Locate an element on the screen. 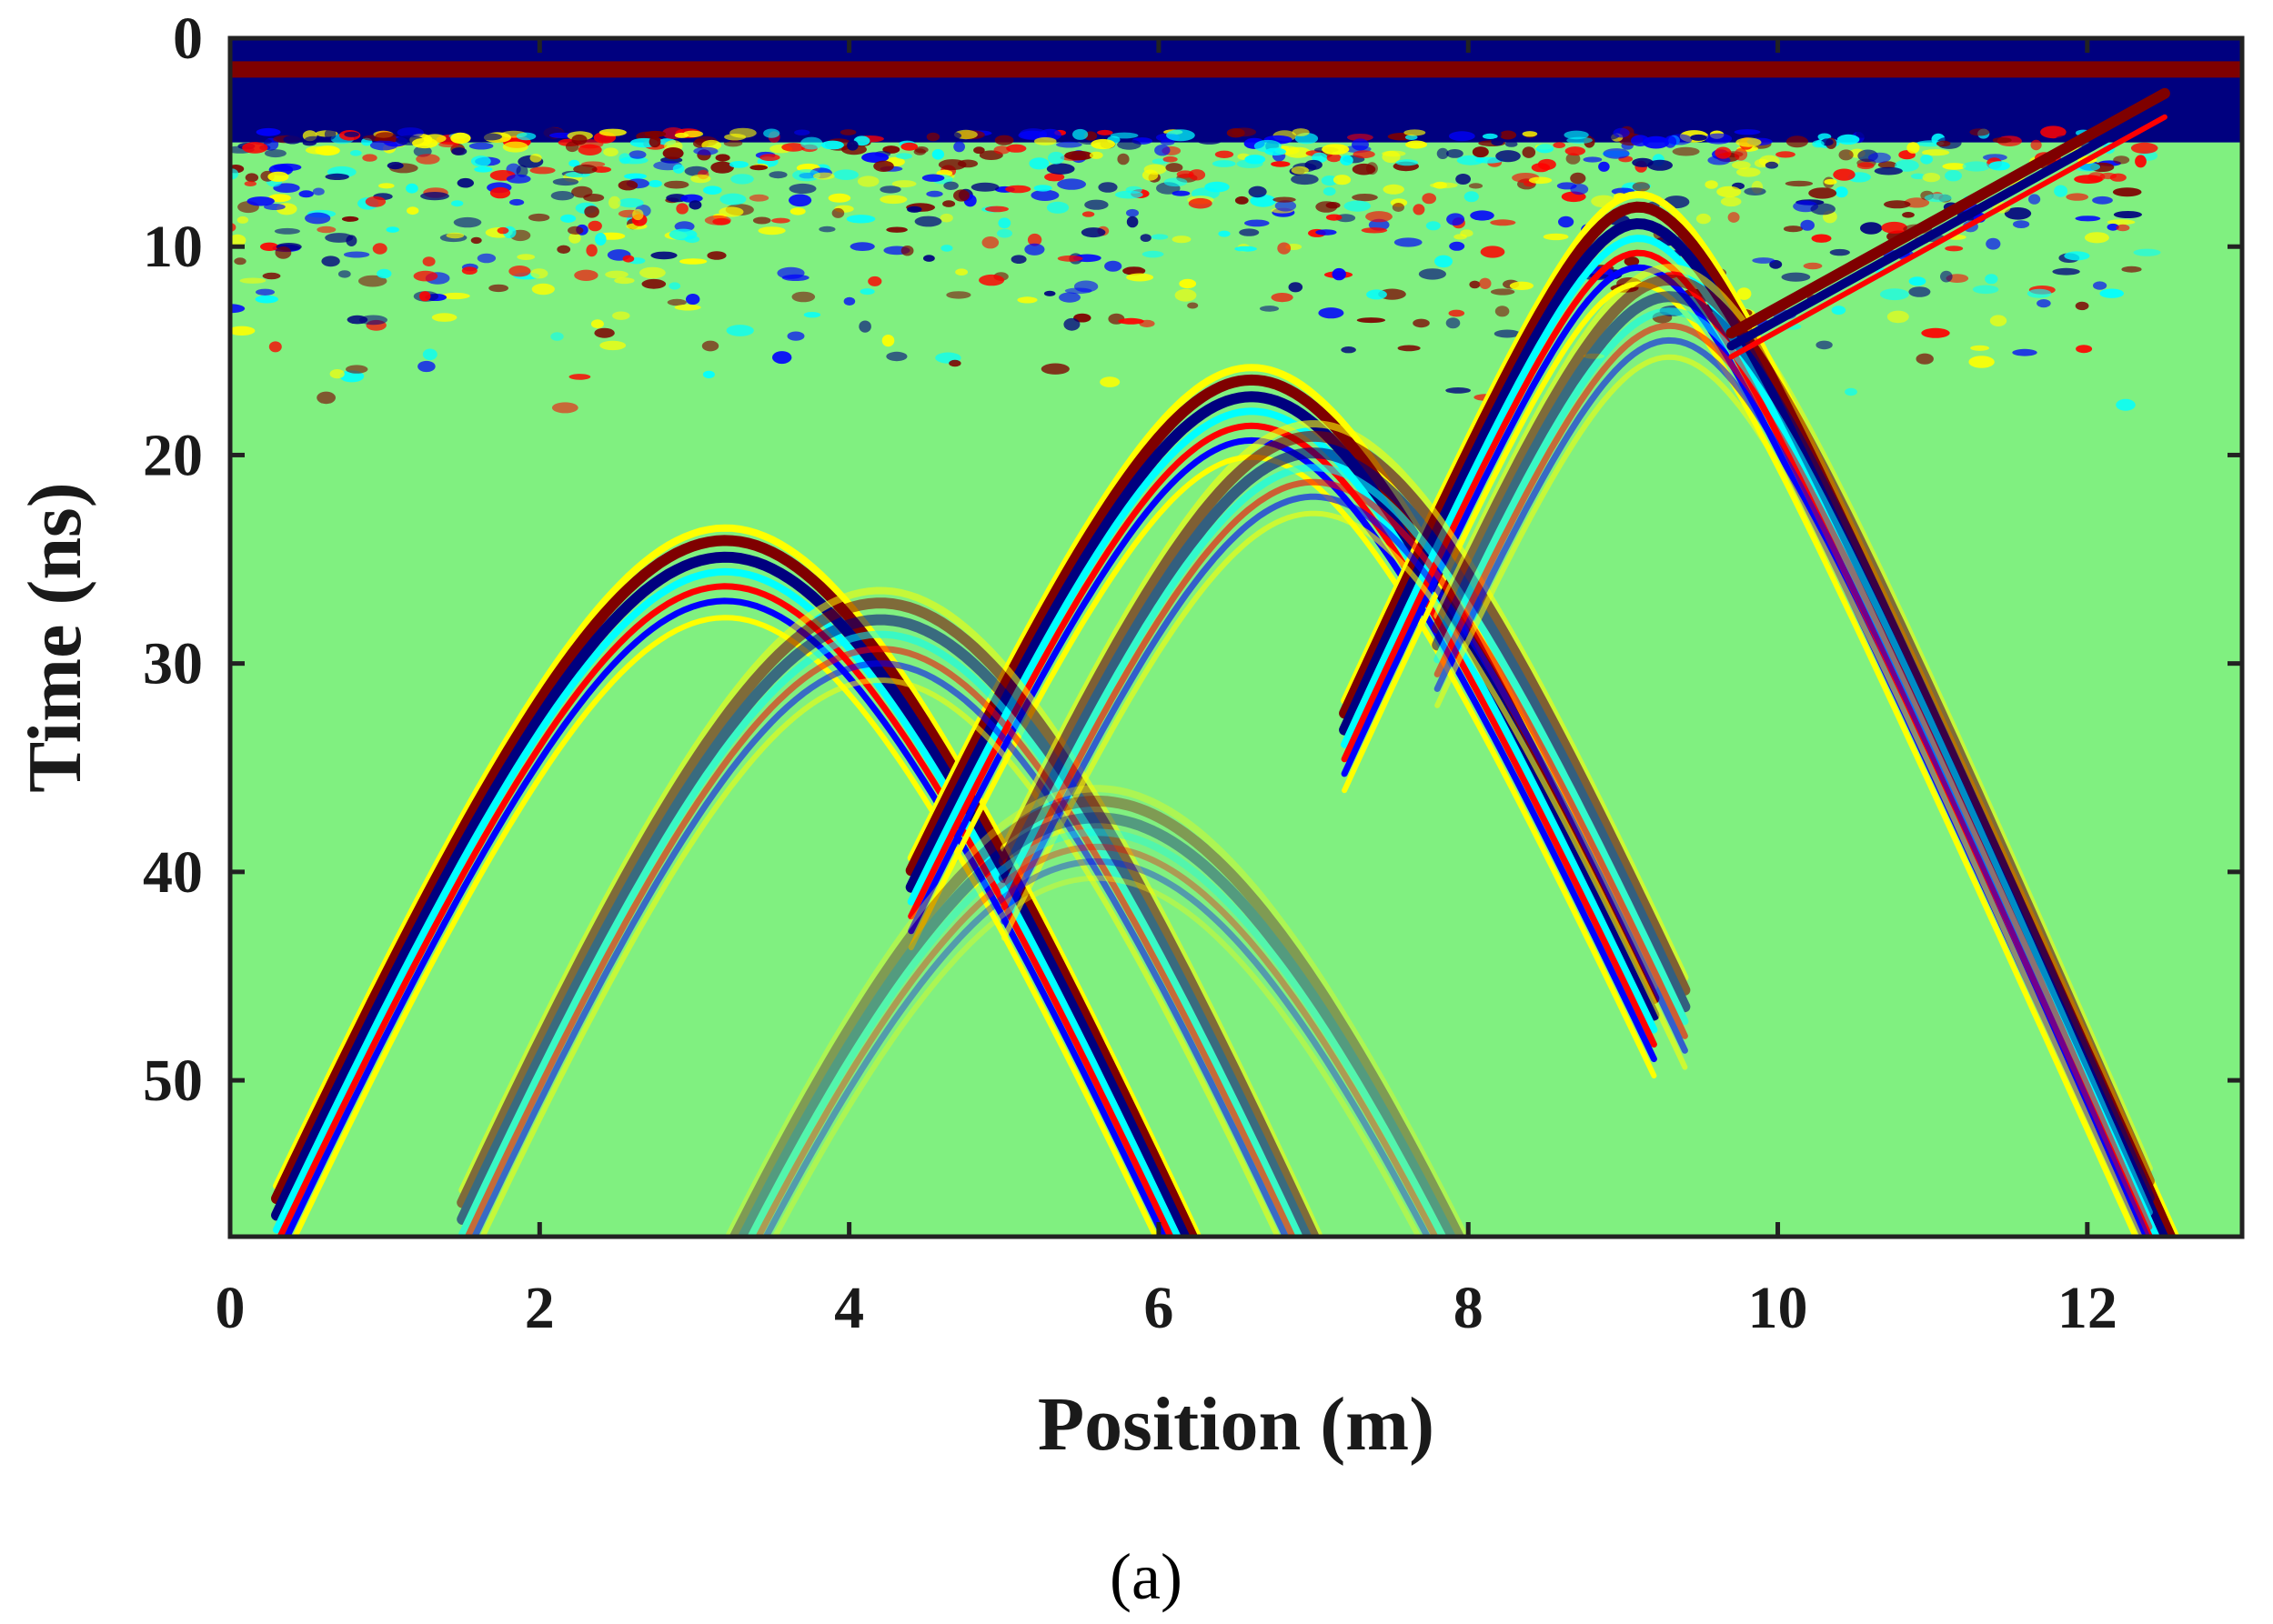 Image resolution: width=2273 pixels, height=1624 pixels. x-tick-label: 6 is located at coordinates (1158, 1308).